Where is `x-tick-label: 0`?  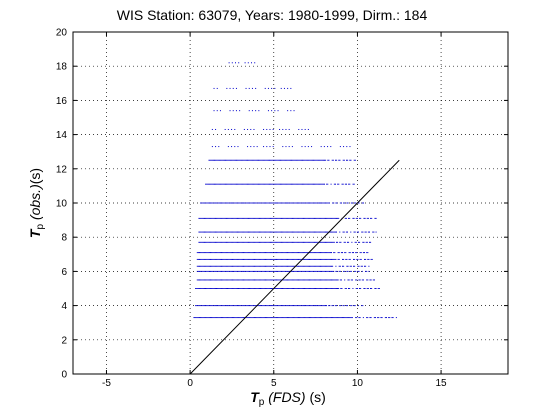
x-tick-label: 0 is located at coordinates (190, 383).